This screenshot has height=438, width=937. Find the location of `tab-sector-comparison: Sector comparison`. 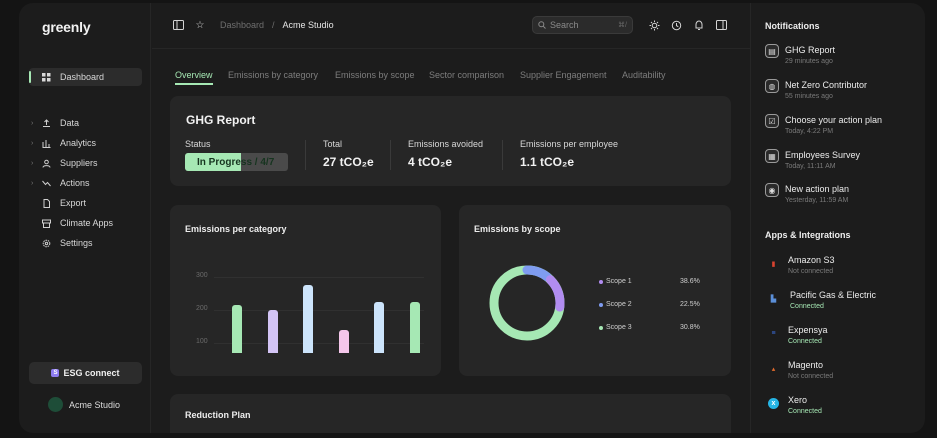

tab-sector-comparison: Sector comparison is located at coordinates (466, 75).